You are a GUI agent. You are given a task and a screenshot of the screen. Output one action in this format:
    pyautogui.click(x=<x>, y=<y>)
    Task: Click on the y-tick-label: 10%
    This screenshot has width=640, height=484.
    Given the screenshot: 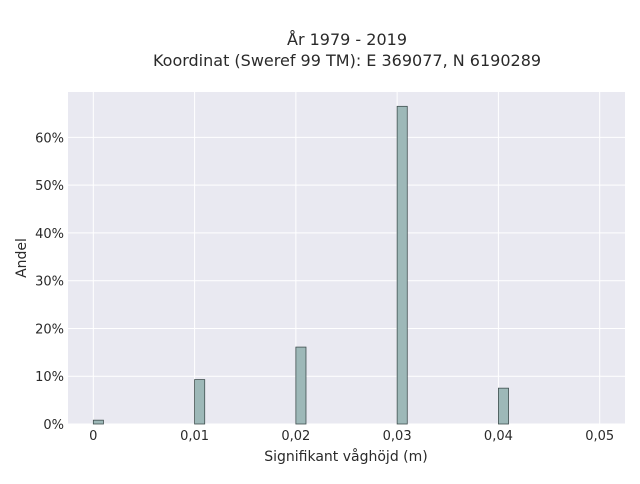 What is the action you would take?
    pyautogui.click(x=49, y=377)
    